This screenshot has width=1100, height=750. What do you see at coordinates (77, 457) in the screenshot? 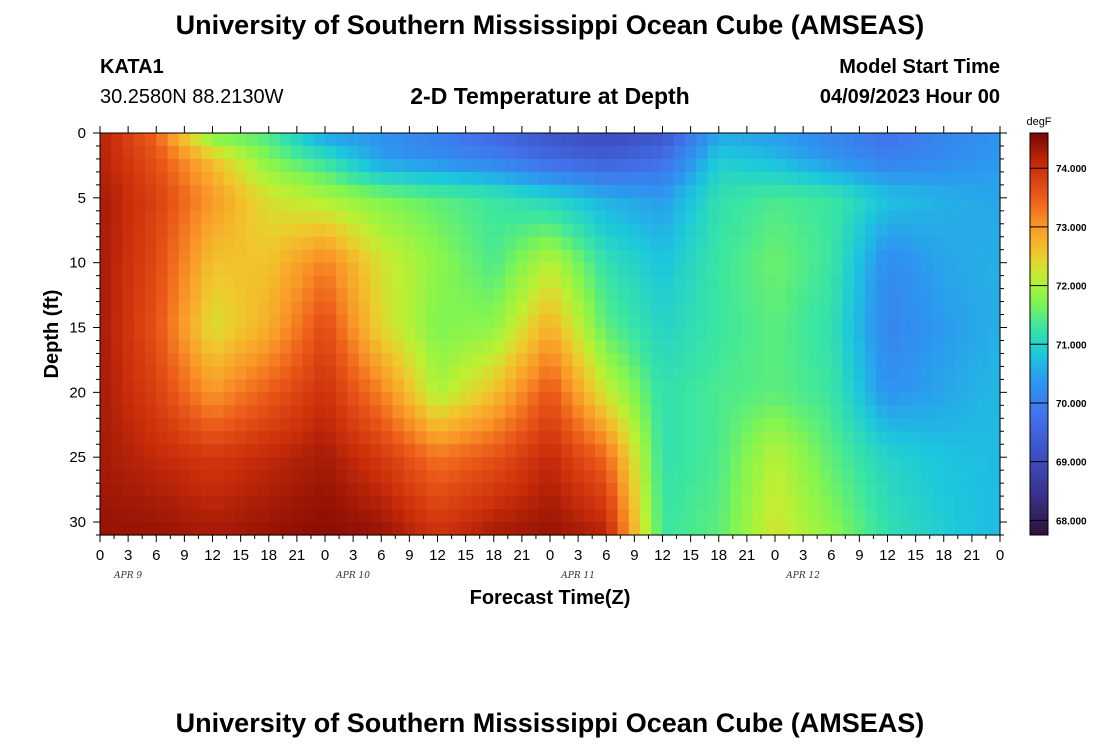
I see `y-tick-label: 25` at bounding box center [77, 457].